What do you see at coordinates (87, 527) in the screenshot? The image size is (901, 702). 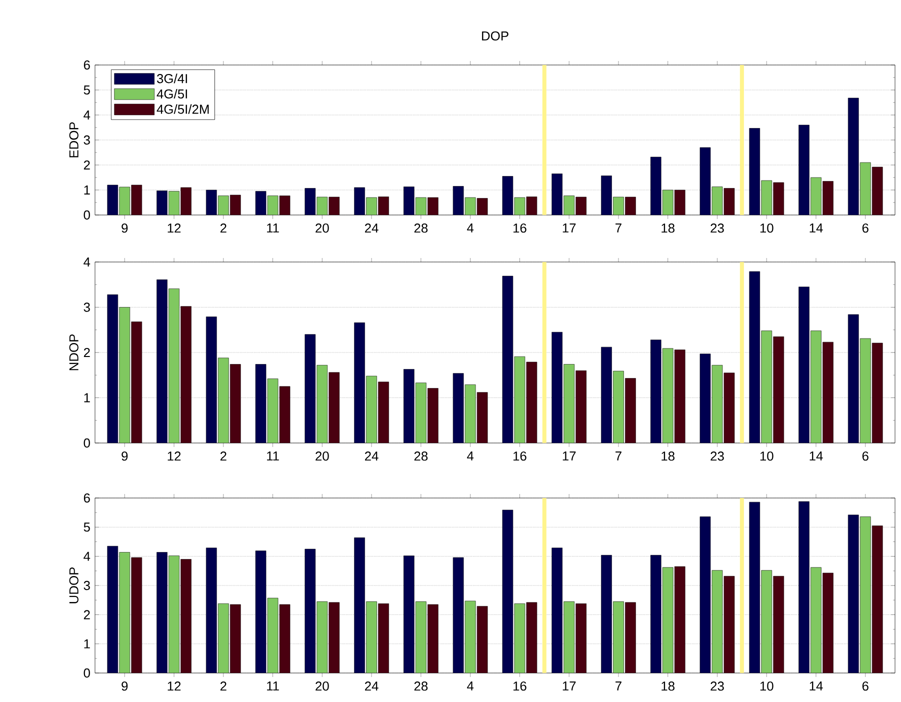 I see `y-tick-label: 5` at bounding box center [87, 527].